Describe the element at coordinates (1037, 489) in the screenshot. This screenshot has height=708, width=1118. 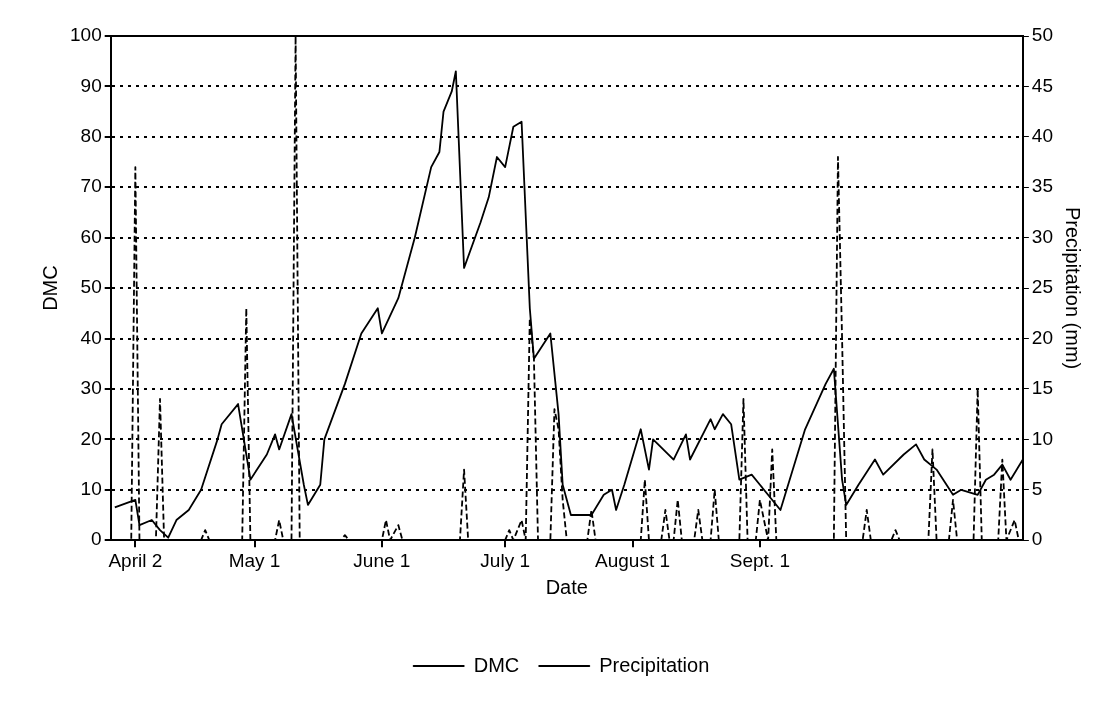
I see `y2-tick-label: 5` at that location.